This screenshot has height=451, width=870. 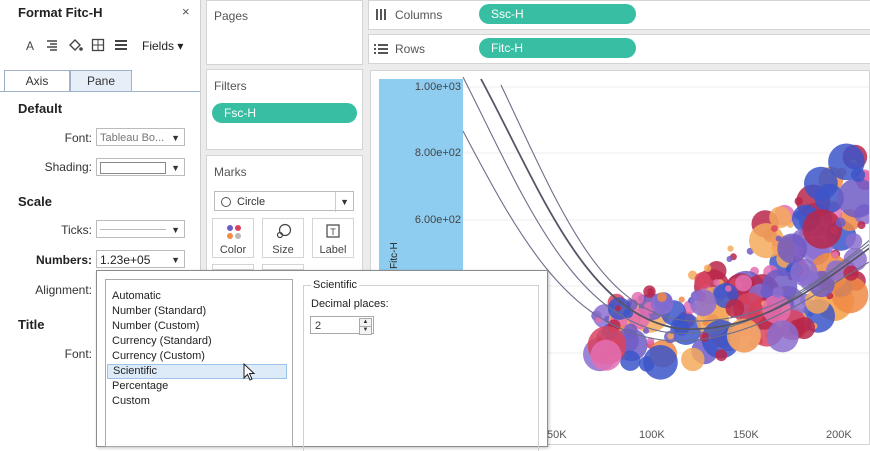 I want to click on shading-swatch, so click(x=133, y=168).